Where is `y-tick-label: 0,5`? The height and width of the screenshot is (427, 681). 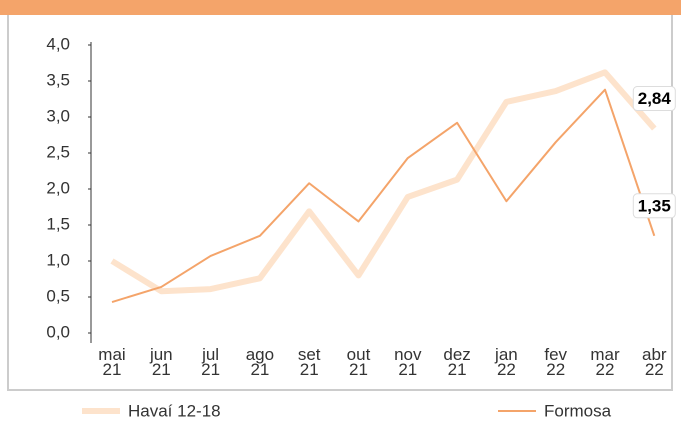 y-tick-label: 0,5 is located at coordinates (58, 295).